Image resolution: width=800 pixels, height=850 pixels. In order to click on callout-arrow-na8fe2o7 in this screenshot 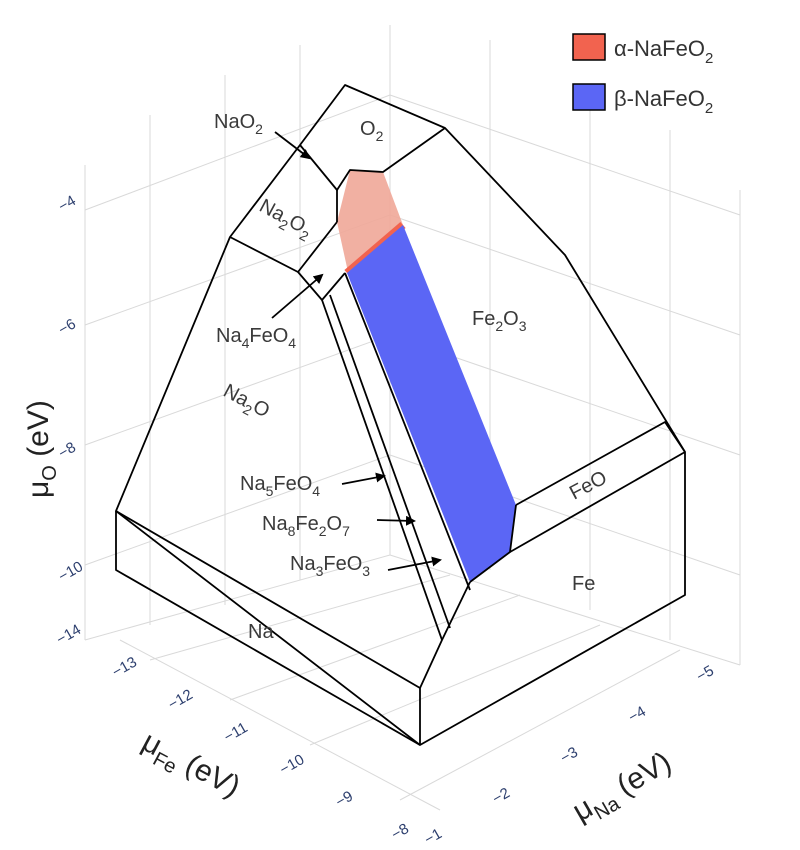, I will do `click(396, 520)`.